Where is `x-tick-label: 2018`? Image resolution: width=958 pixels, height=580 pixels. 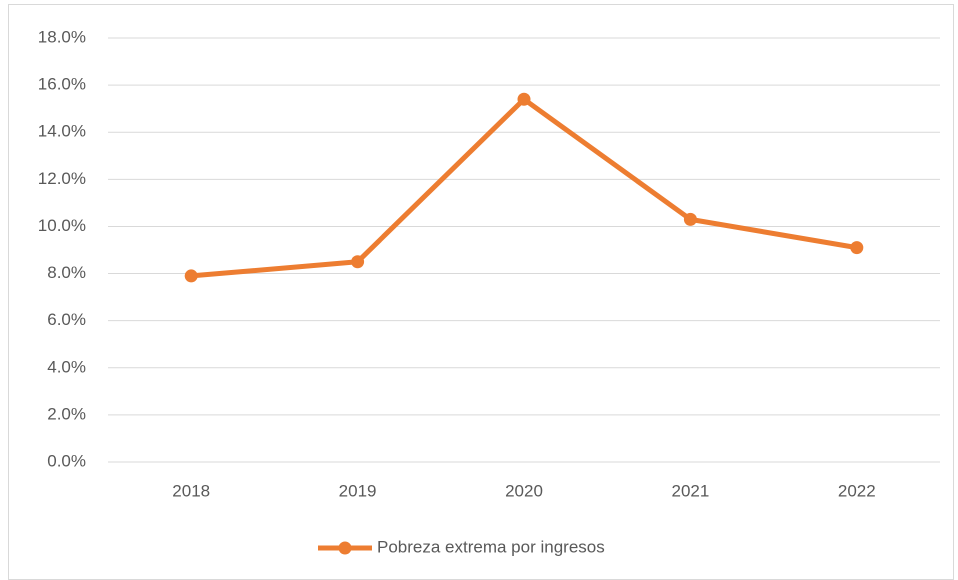 x-tick-label: 2018 is located at coordinates (191, 490).